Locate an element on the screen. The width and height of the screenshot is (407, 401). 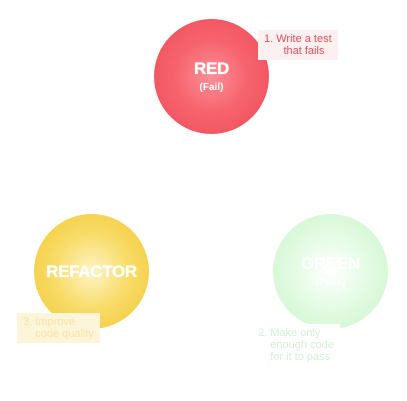
refactor-step-note: 3. Improve code quality is located at coordinates (58, 328).